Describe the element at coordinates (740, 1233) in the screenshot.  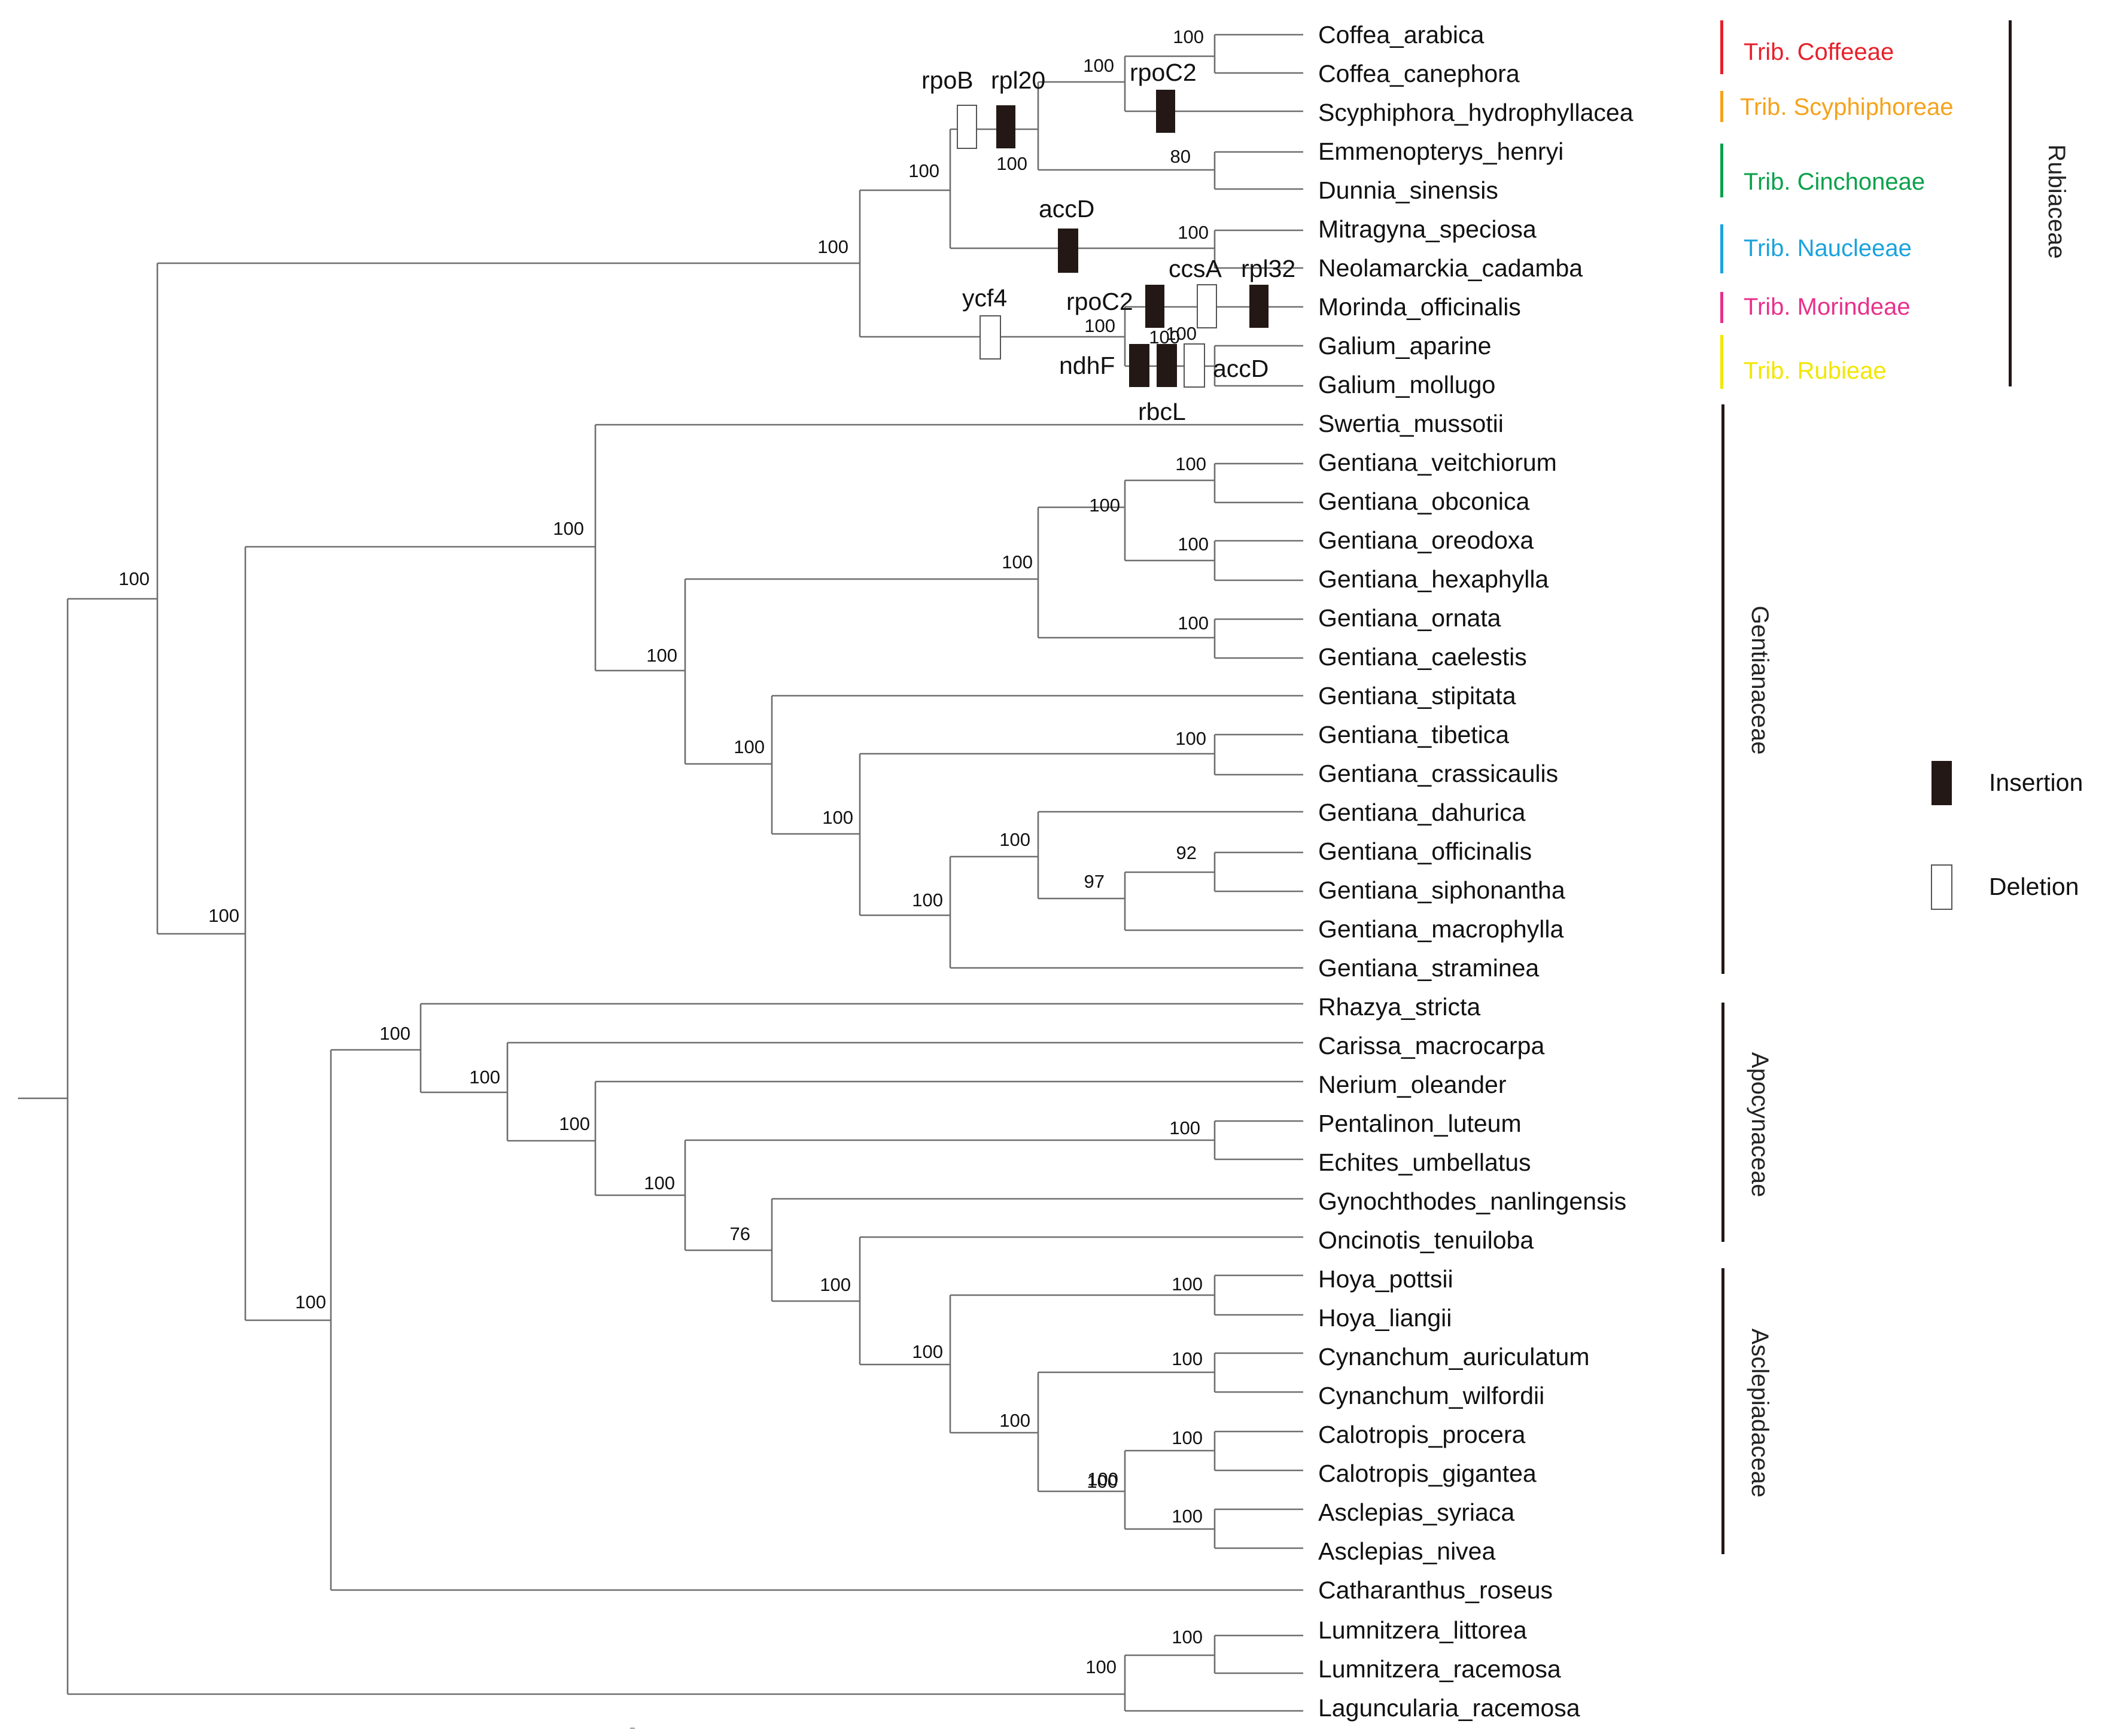
I see `support-value: 76` at that location.